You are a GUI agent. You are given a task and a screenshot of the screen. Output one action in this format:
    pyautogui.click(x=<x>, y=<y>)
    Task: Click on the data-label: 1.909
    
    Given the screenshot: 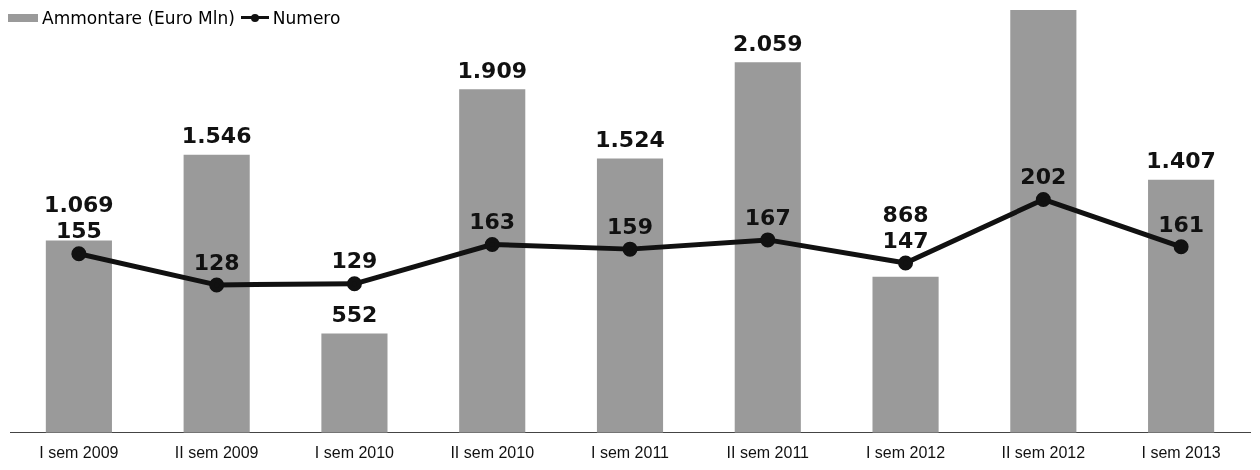 What is the action you would take?
    pyautogui.click(x=492, y=71)
    